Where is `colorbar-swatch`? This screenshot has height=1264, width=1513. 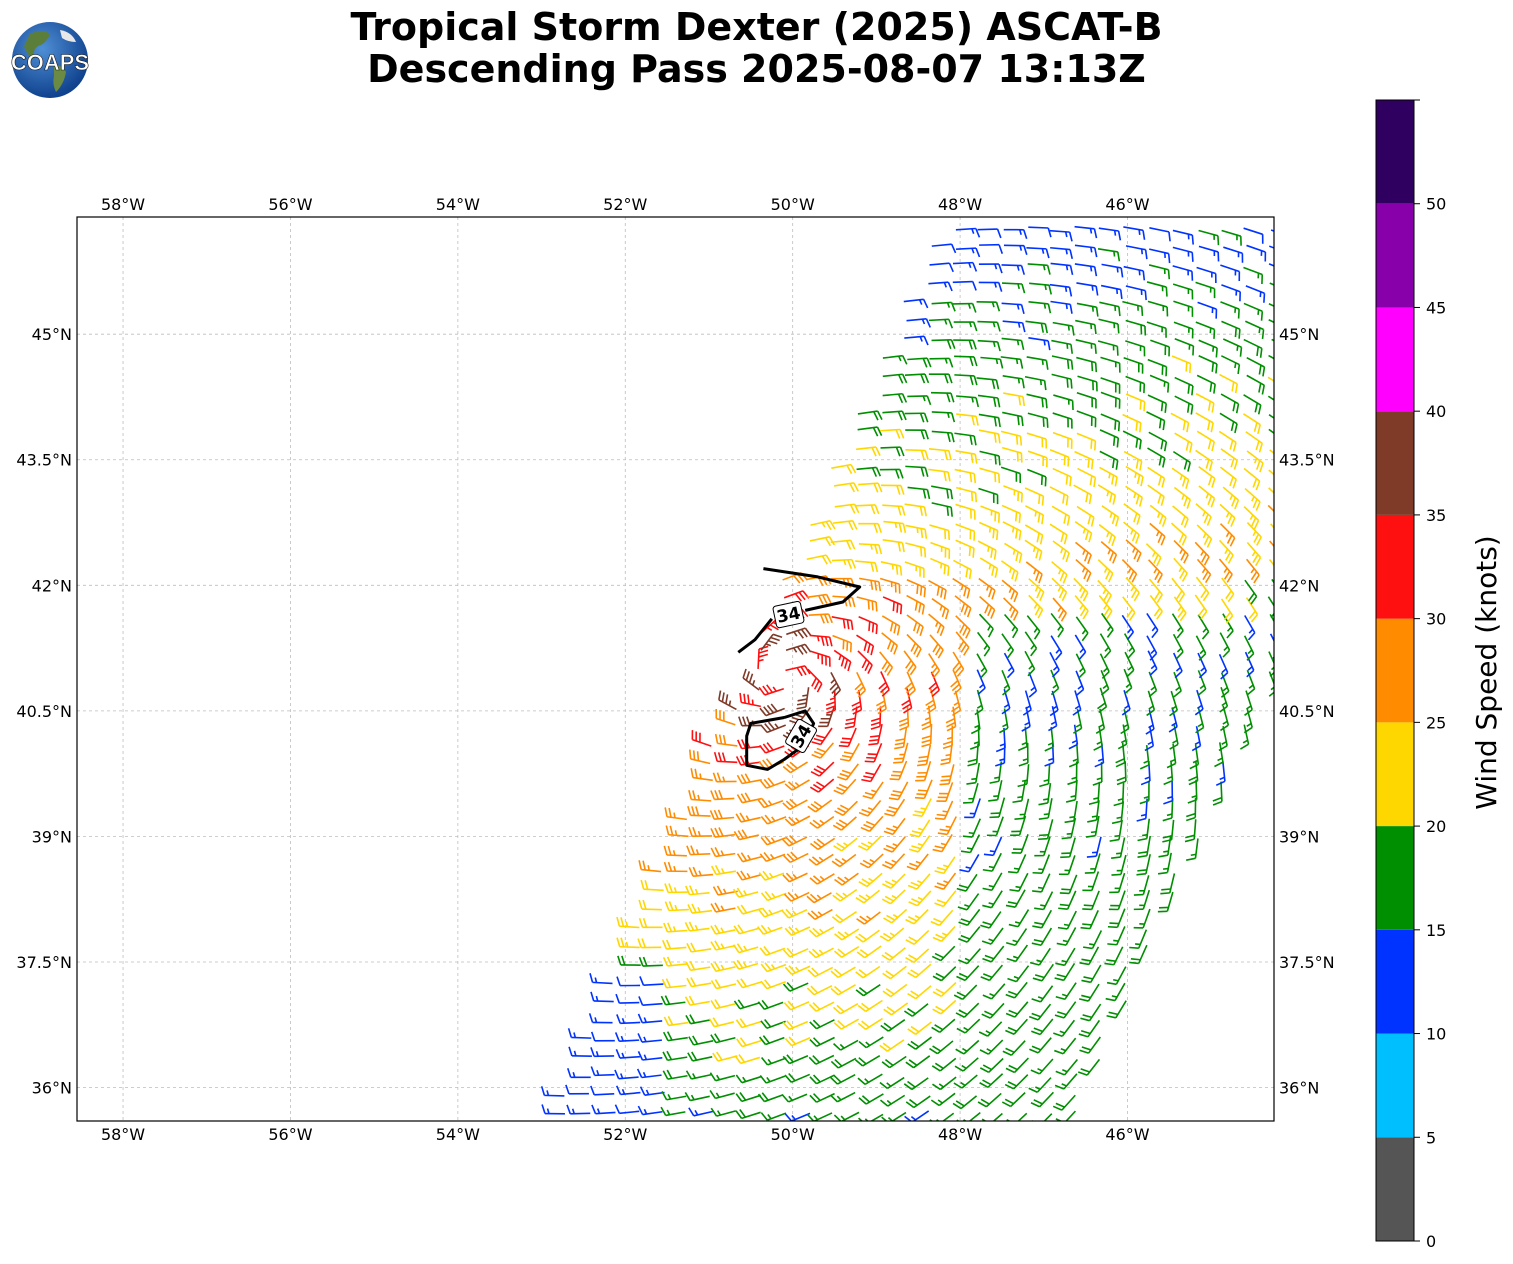
colorbar-swatch is located at coordinates (1395, 152).